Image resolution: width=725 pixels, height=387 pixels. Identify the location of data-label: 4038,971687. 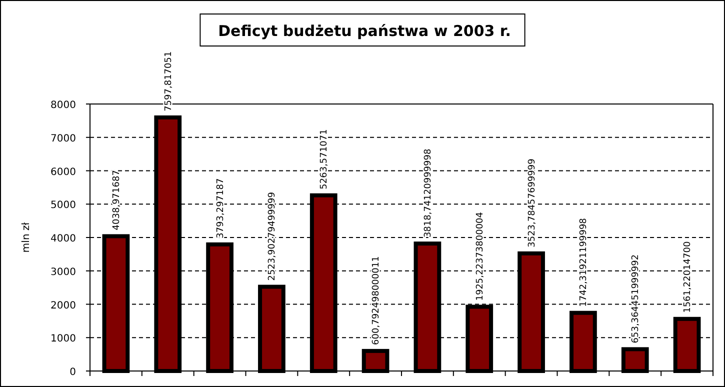
(117, 200).